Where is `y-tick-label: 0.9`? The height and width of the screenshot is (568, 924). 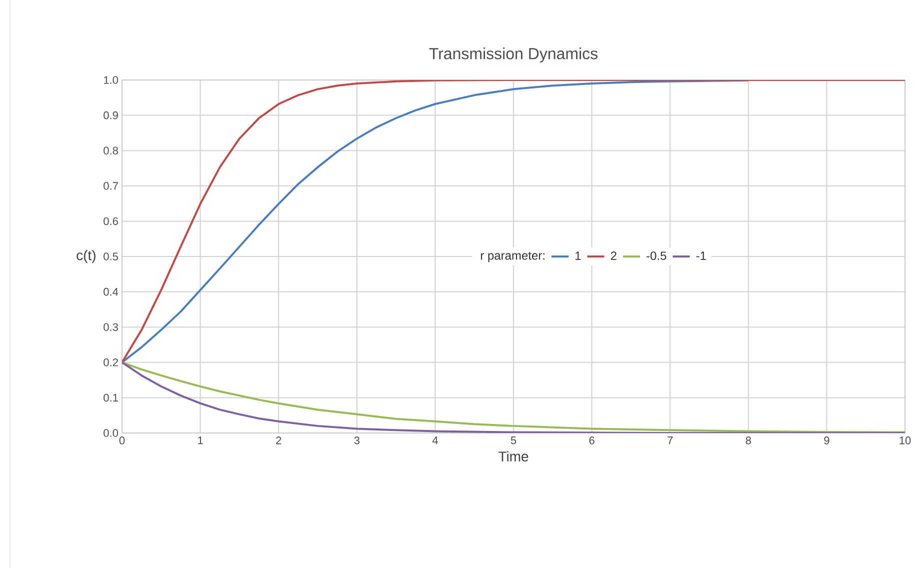
y-tick-label: 0.9 is located at coordinates (111, 115).